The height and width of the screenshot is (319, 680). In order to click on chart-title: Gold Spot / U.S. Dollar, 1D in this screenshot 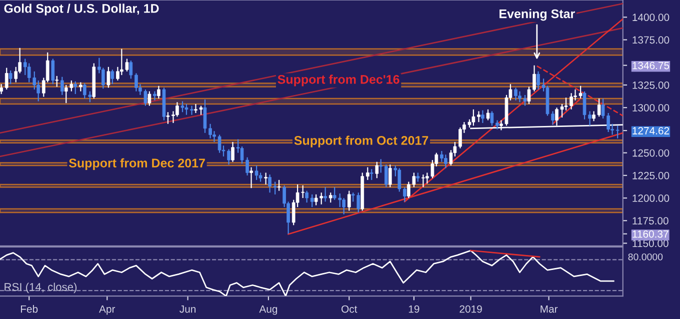, I will do `click(81, 10)`.